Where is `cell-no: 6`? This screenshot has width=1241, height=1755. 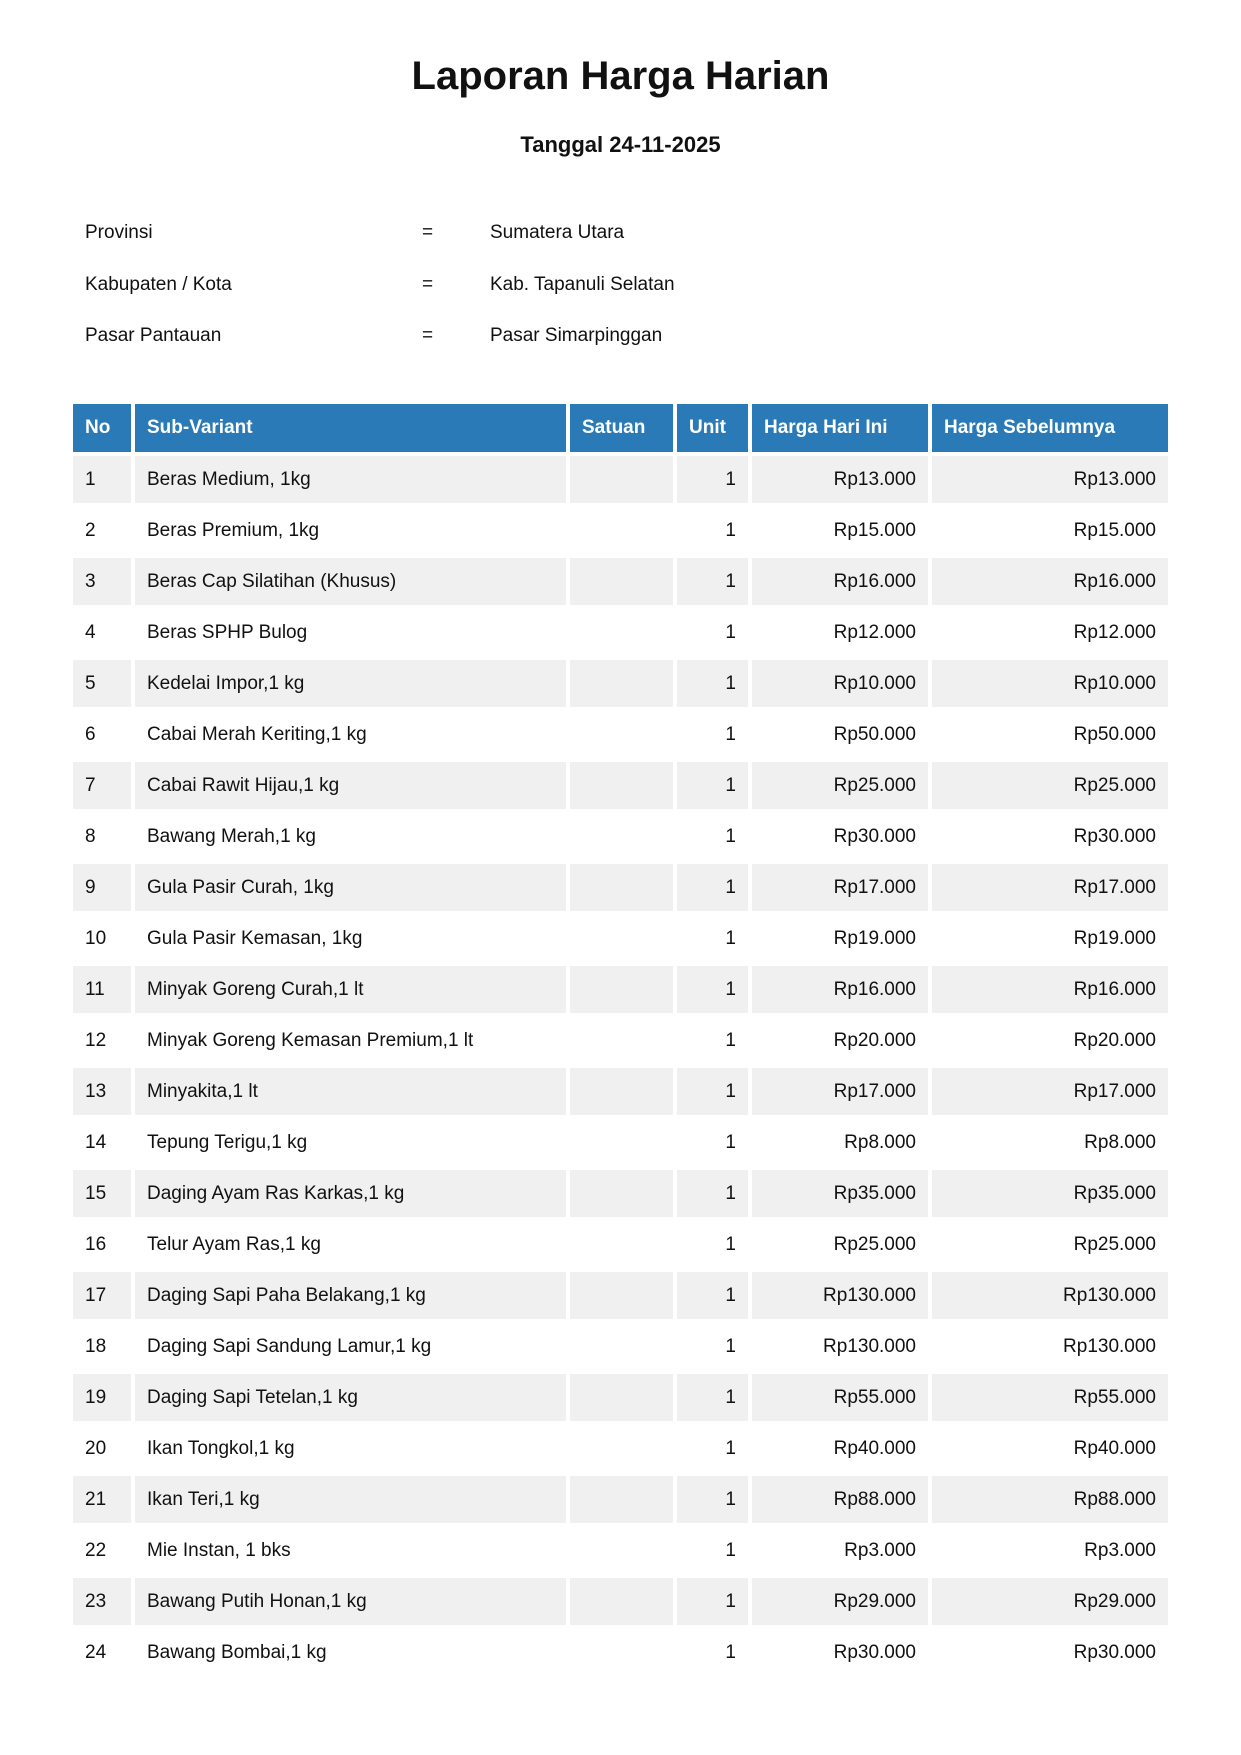
cell-no: 6 is located at coordinates (90, 734).